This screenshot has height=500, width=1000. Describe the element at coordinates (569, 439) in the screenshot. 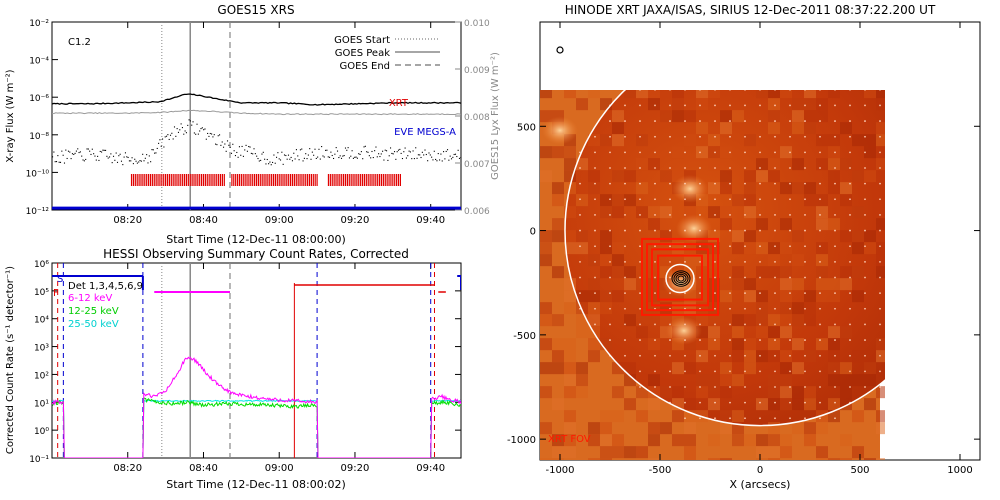

I see `hinode-fov-label: XRT FOV` at that location.